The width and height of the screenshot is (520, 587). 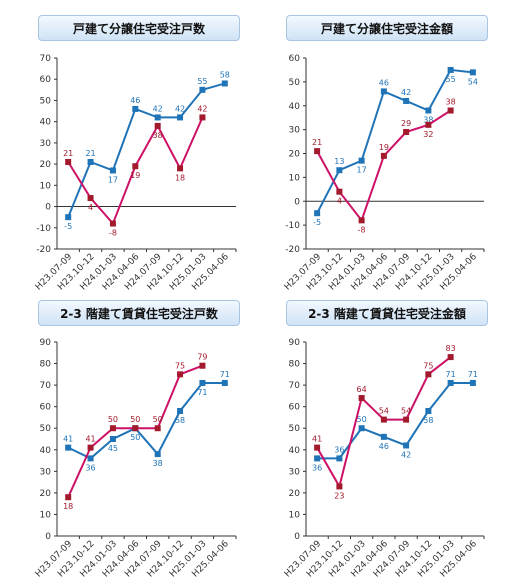 What do you see at coordinates (68, 439) in the screenshot?
I see `series-1-data-label: 41` at bounding box center [68, 439].